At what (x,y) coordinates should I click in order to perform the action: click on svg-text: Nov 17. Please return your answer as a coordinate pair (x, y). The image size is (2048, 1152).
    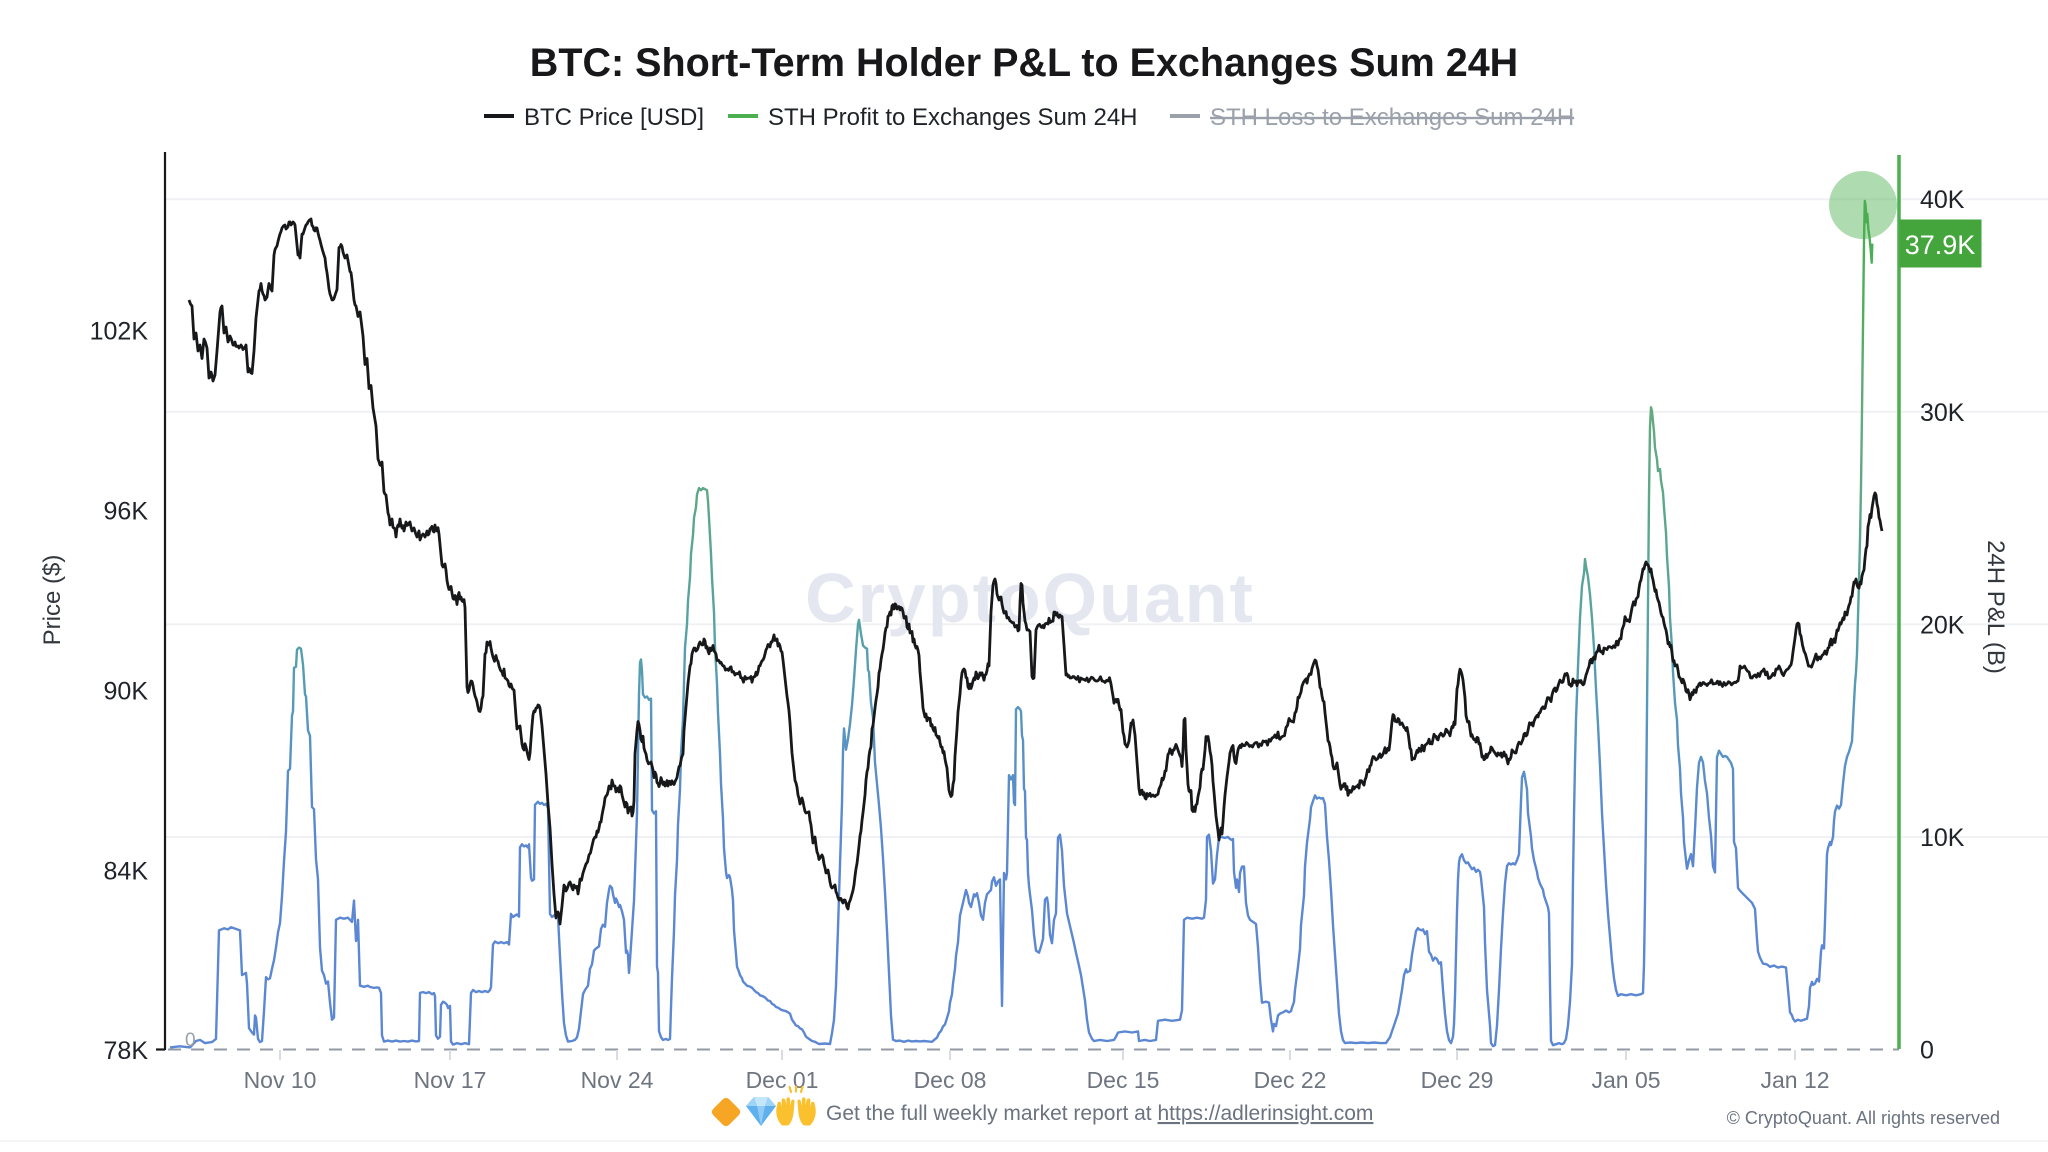
    Looking at the image, I should click on (450, 1080).